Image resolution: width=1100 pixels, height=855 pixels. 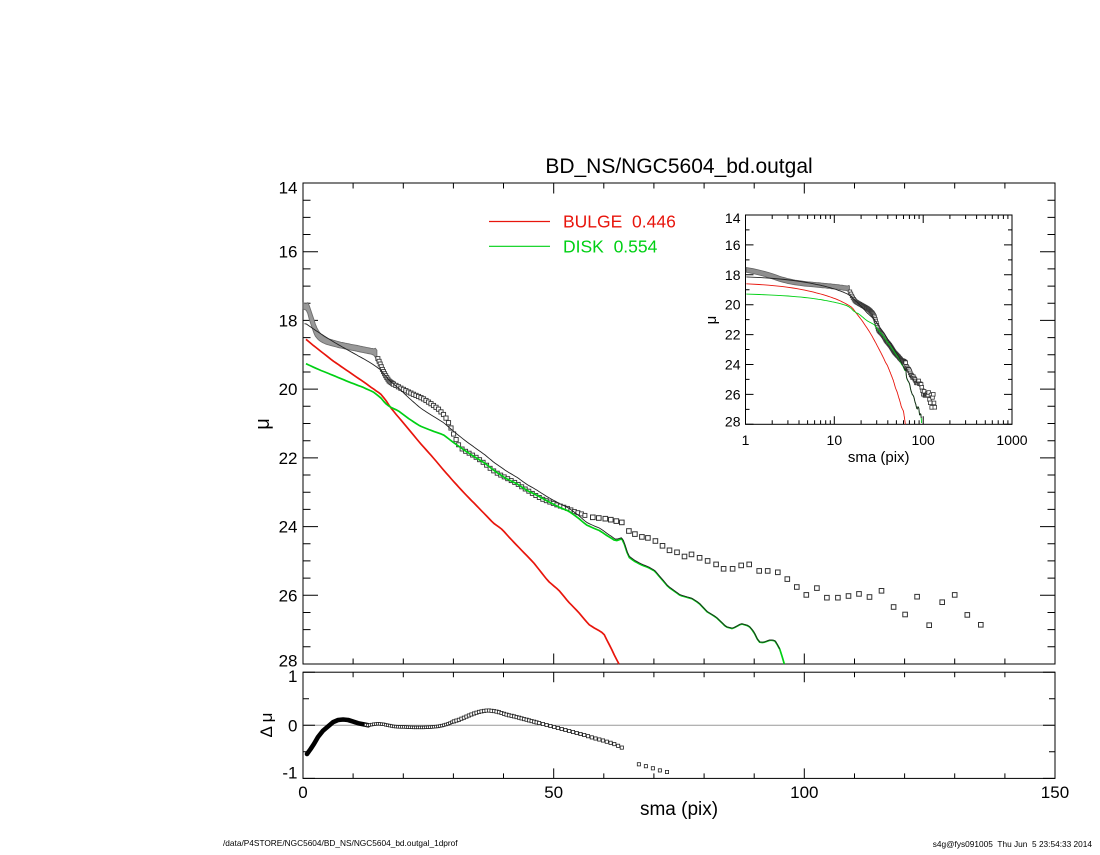 What do you see at coordinates (678, 166) in the screenshot?
I see `svg-text: BD_NS/NGC5604_bd.outgal` at bounding box center [678, 166].